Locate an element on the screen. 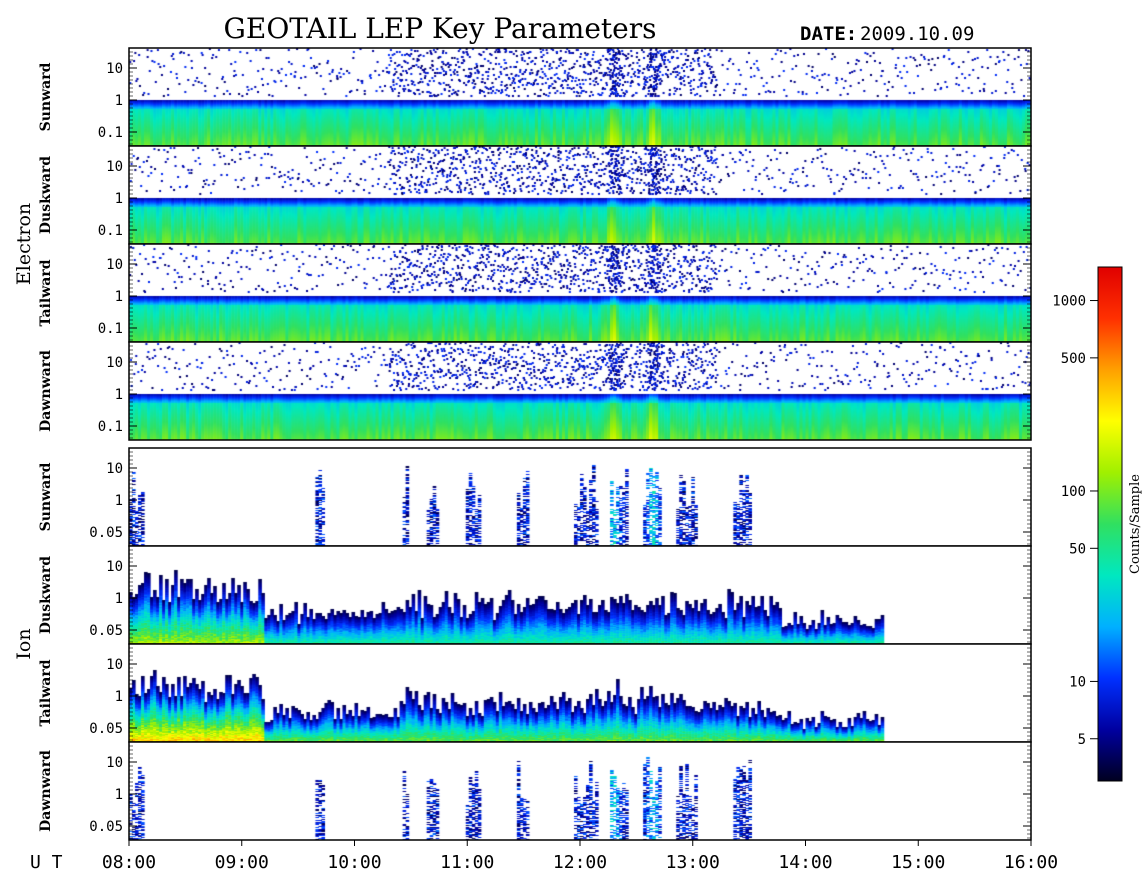  date-label: DATE: is located at coordinates (828, 34).